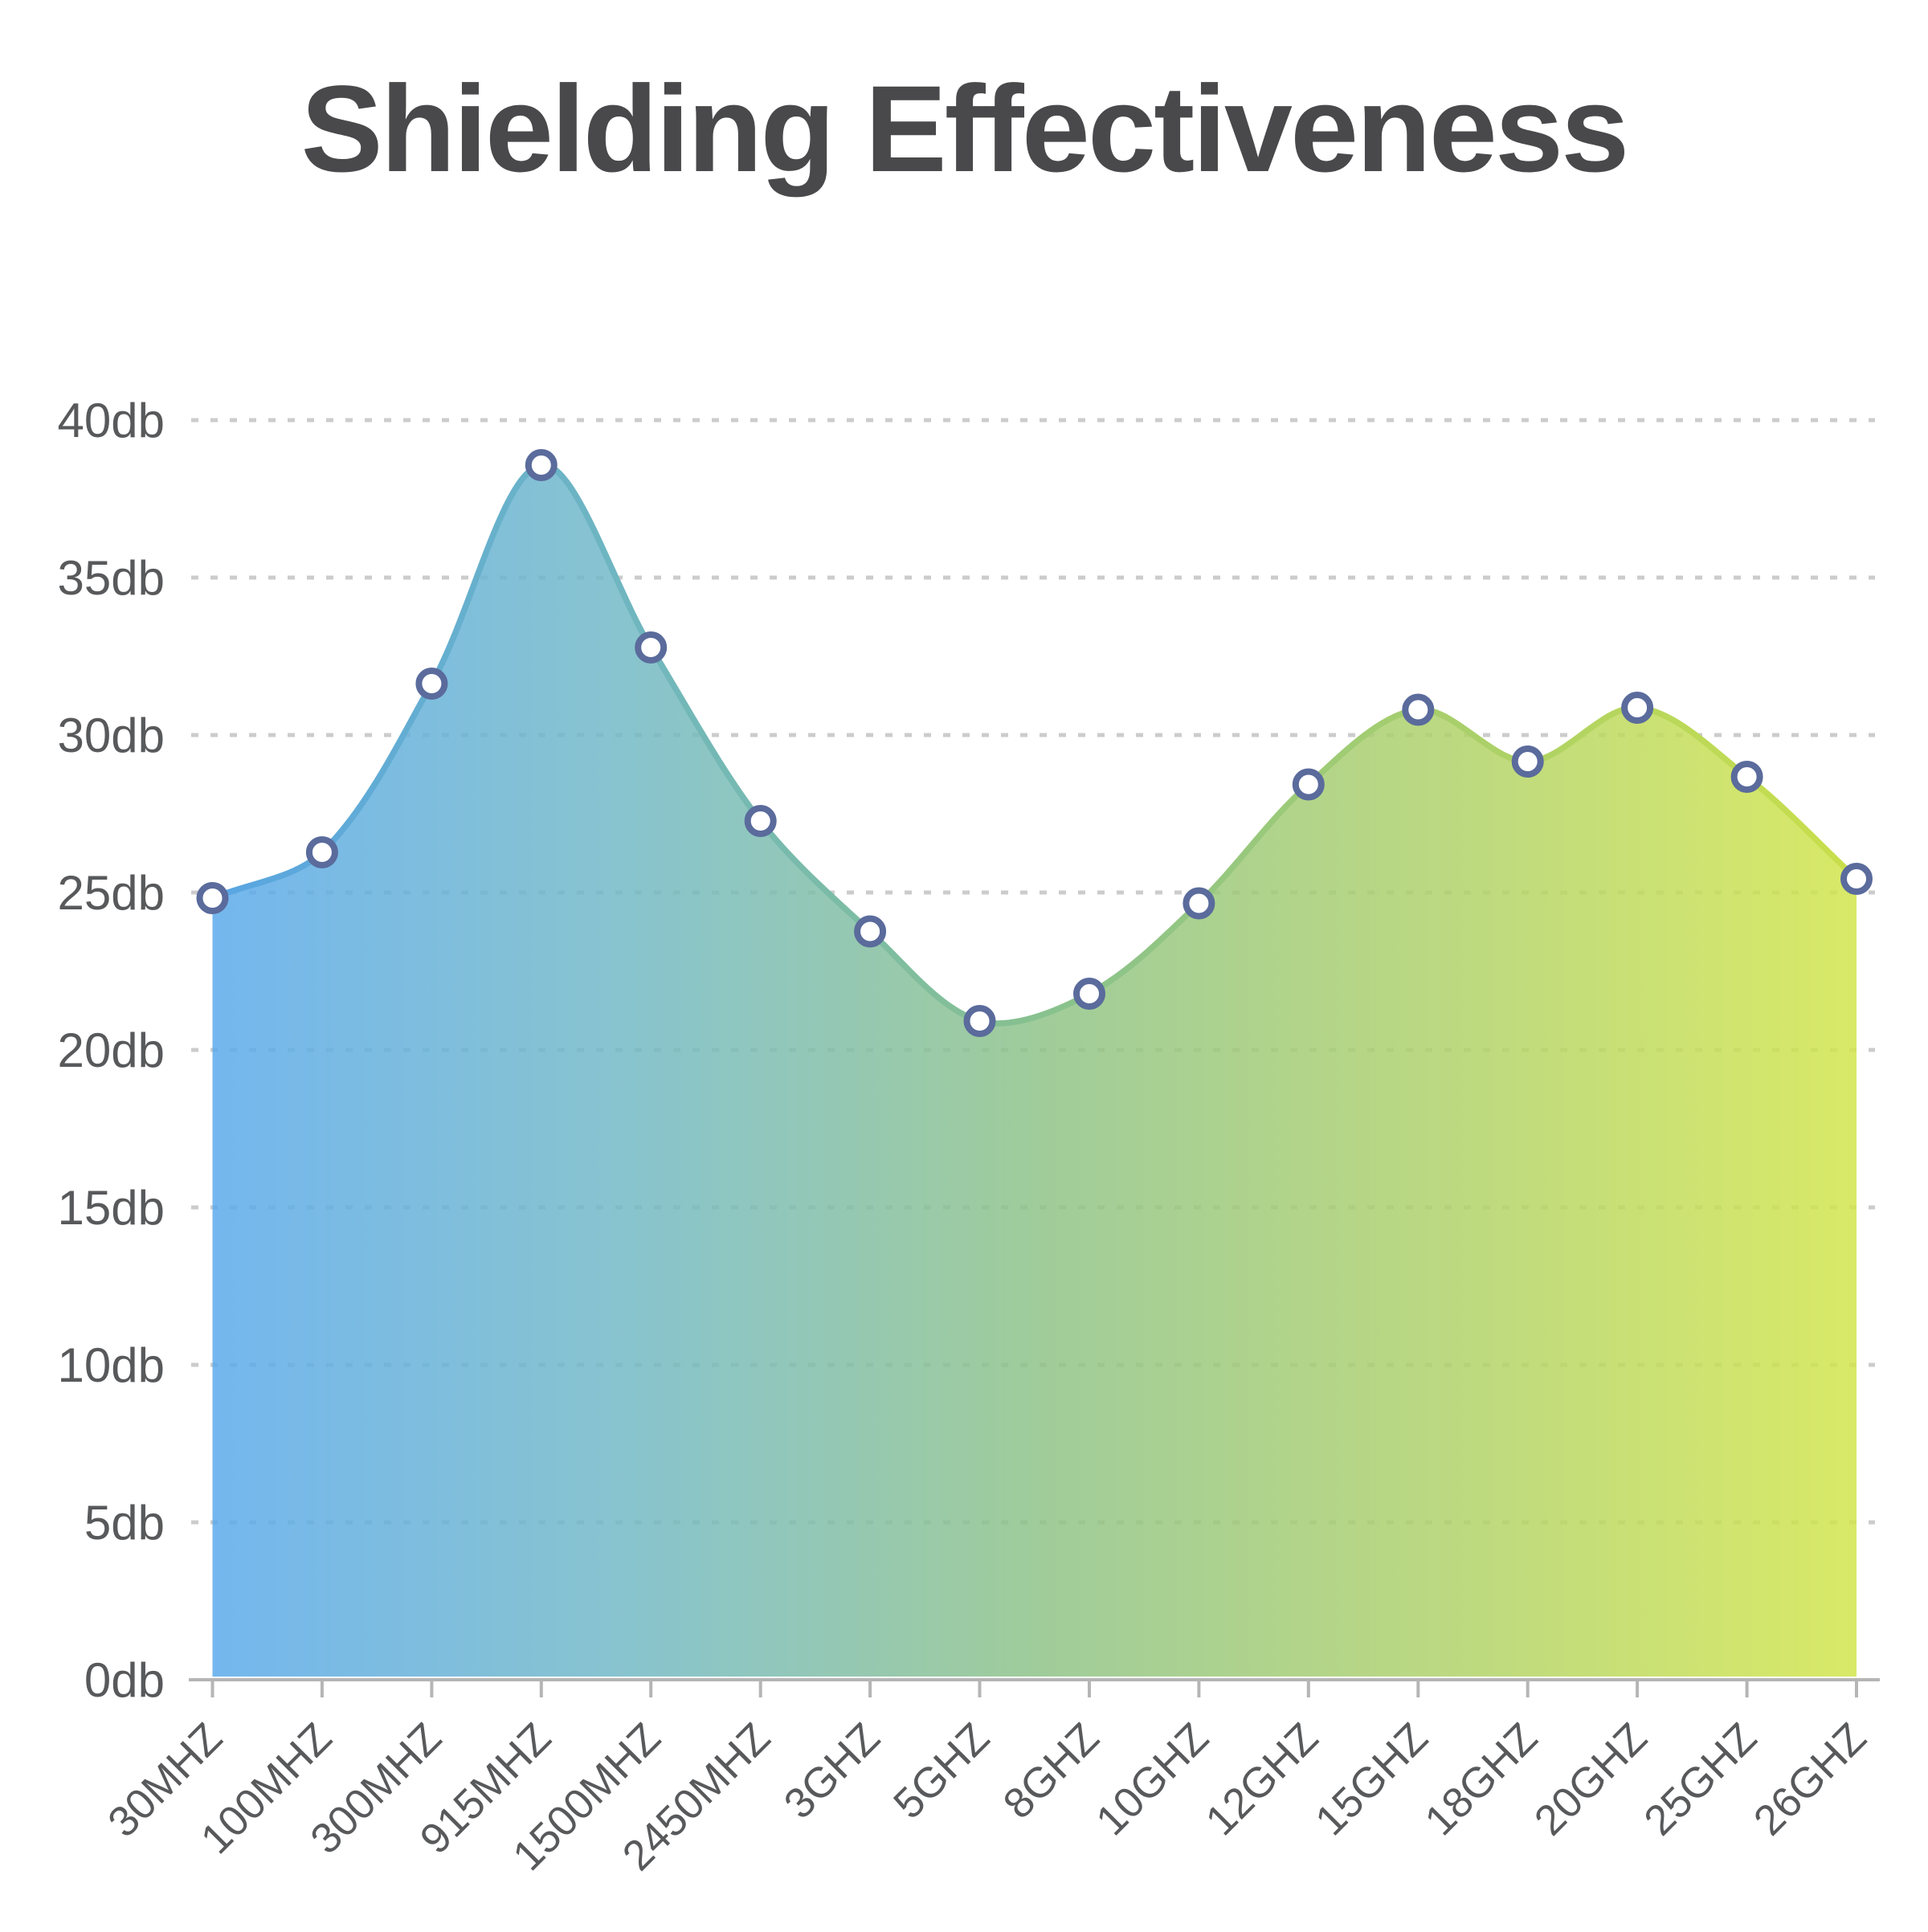 The image size is (1928, 1932). What do you see at coordinates (111, 421) in the screenshot?
I see `svg-text: 40db` at bounding box center [111, 421].